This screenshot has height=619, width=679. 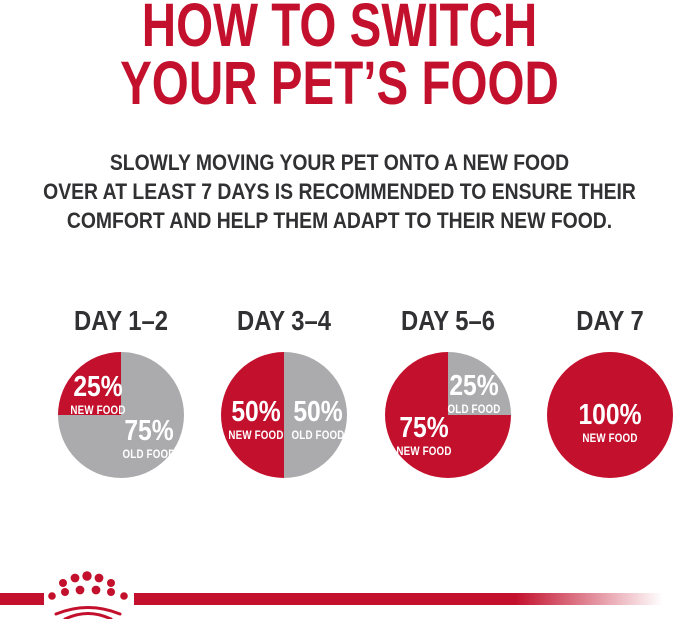 I want to click on chart-title-day-5-6: DAY 5–6, so click(x=448, y=320).